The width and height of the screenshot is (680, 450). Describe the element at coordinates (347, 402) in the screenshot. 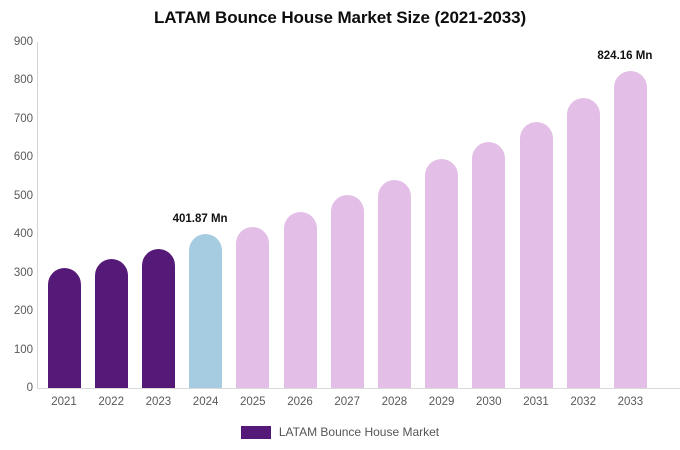

I see `x-axis-tick-label: 2027` at that location.